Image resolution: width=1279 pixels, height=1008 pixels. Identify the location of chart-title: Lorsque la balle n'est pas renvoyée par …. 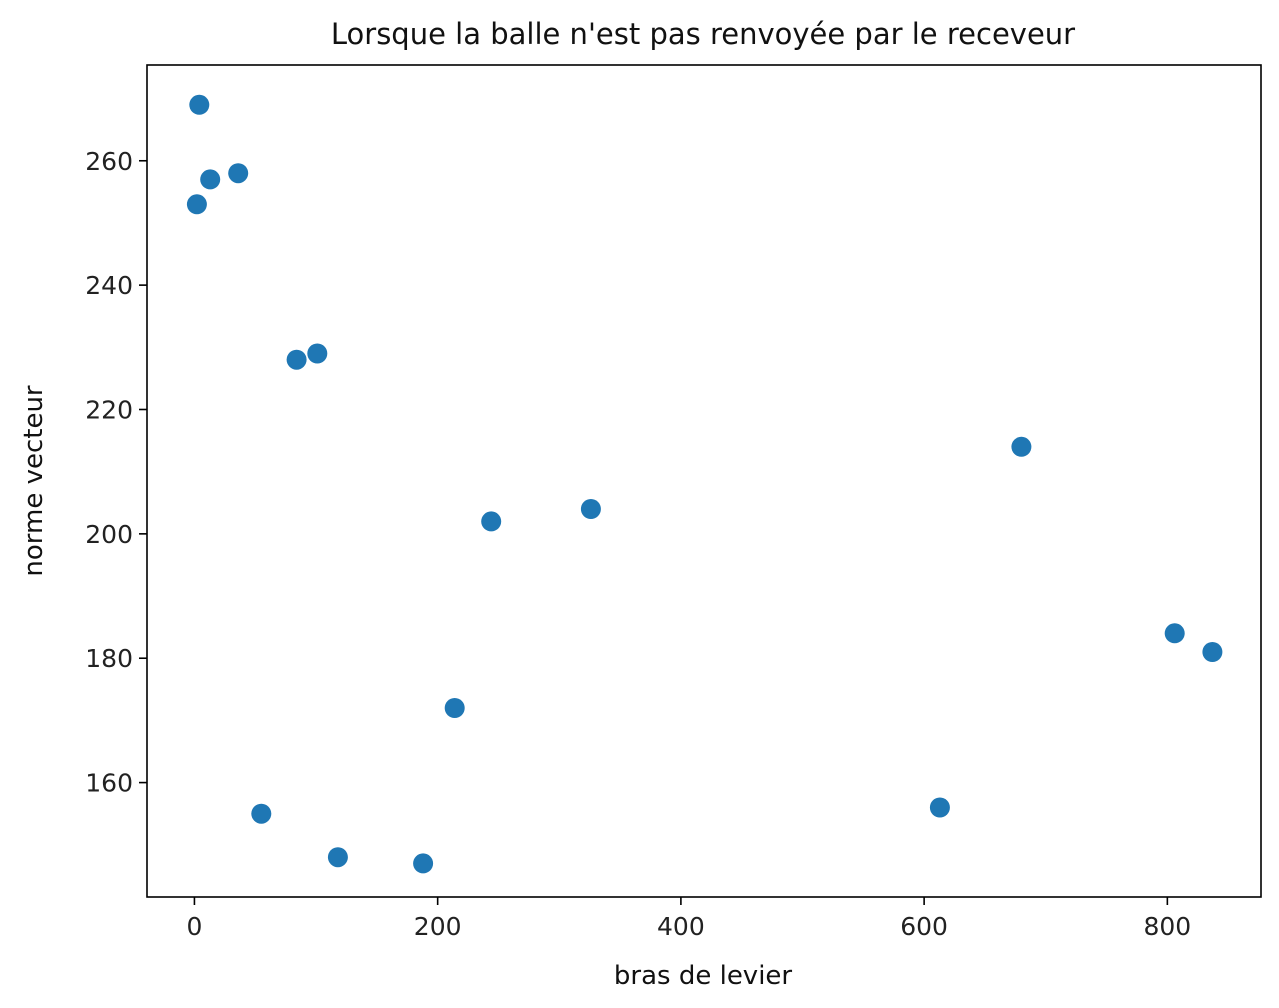
(703, 34).